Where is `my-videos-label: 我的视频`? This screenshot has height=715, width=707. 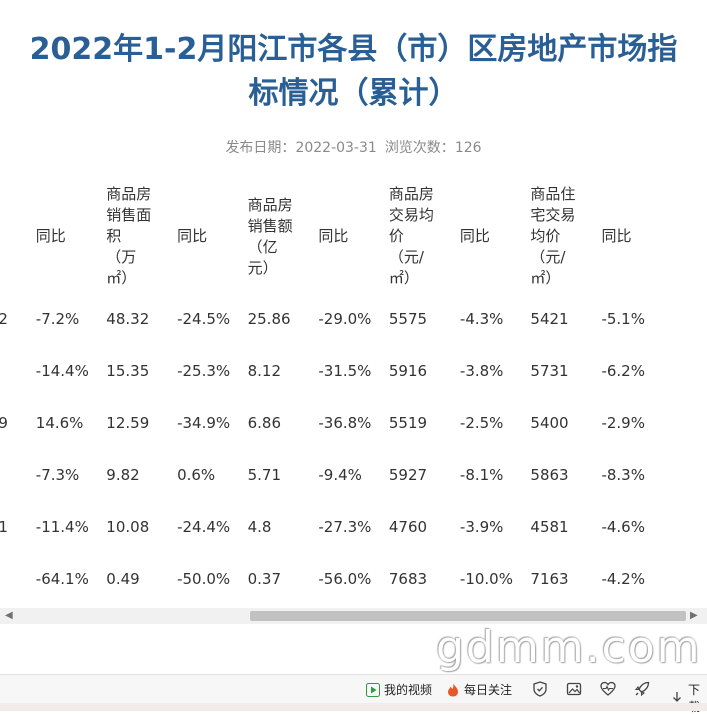 my-videos-label: 我的视频 is located at coordinates (408, 690).